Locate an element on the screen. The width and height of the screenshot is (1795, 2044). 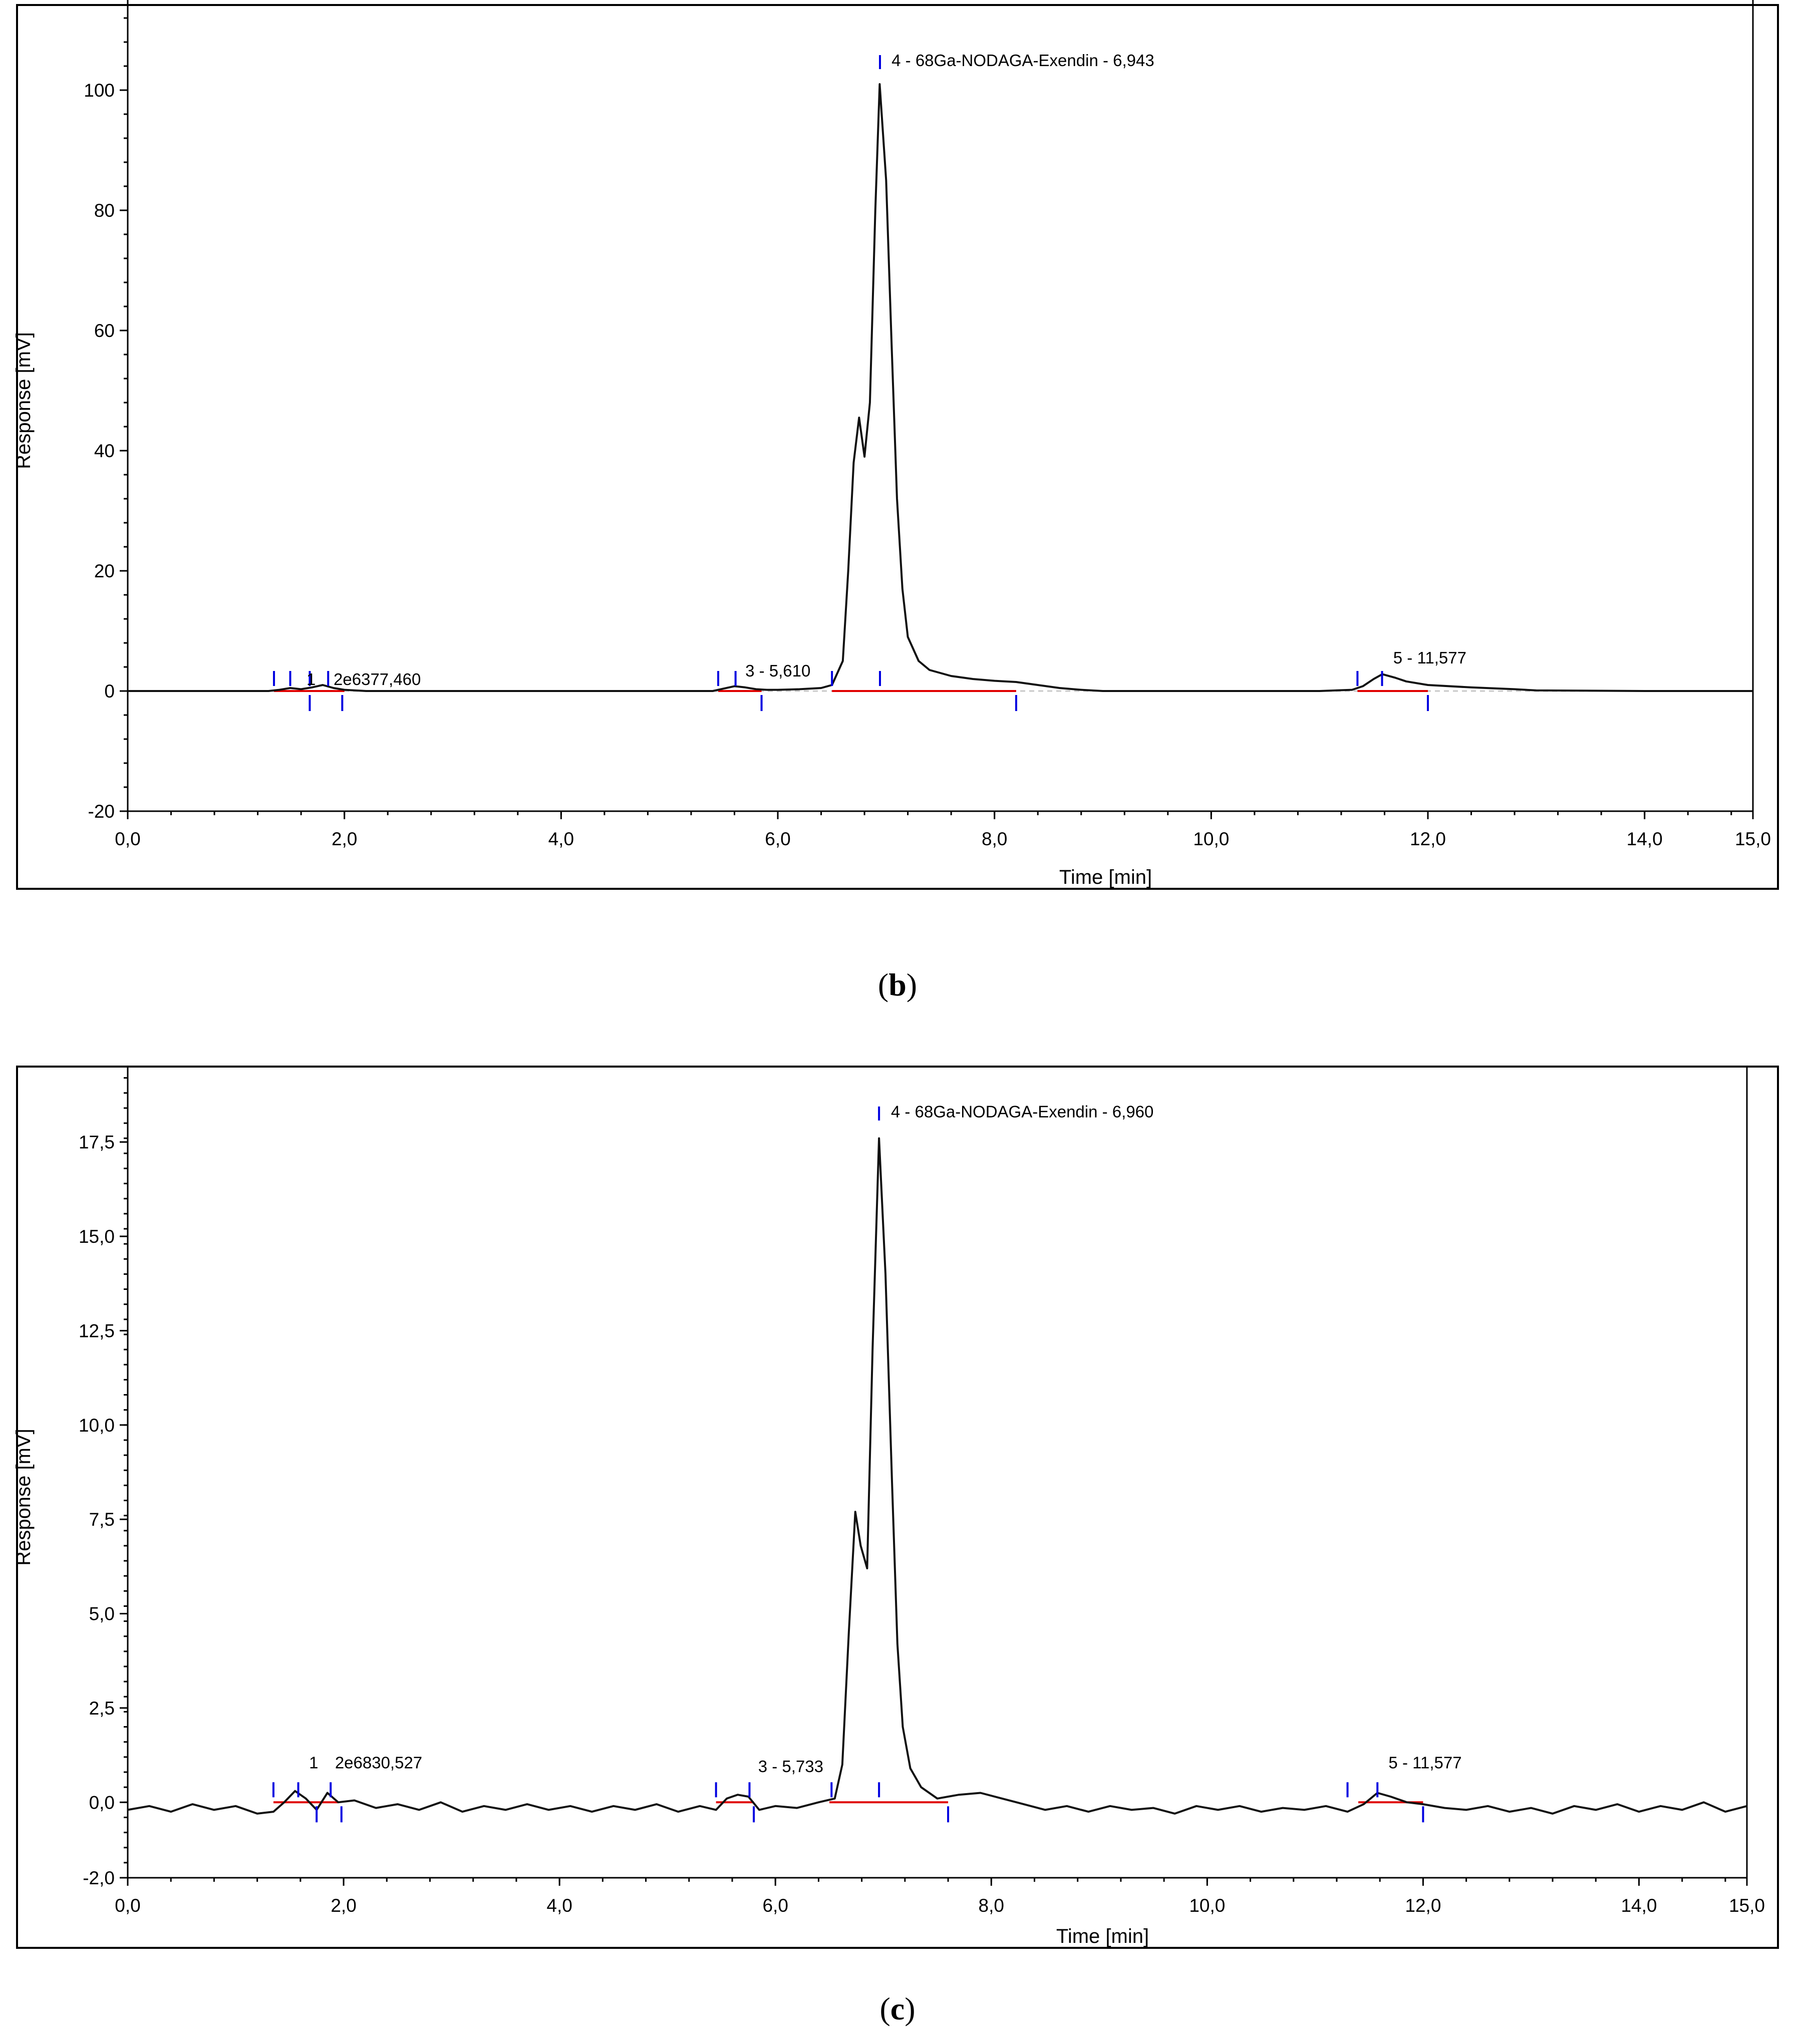
panel-c-x-tick-label: 8,0 is located at coordinates (991, 1905).